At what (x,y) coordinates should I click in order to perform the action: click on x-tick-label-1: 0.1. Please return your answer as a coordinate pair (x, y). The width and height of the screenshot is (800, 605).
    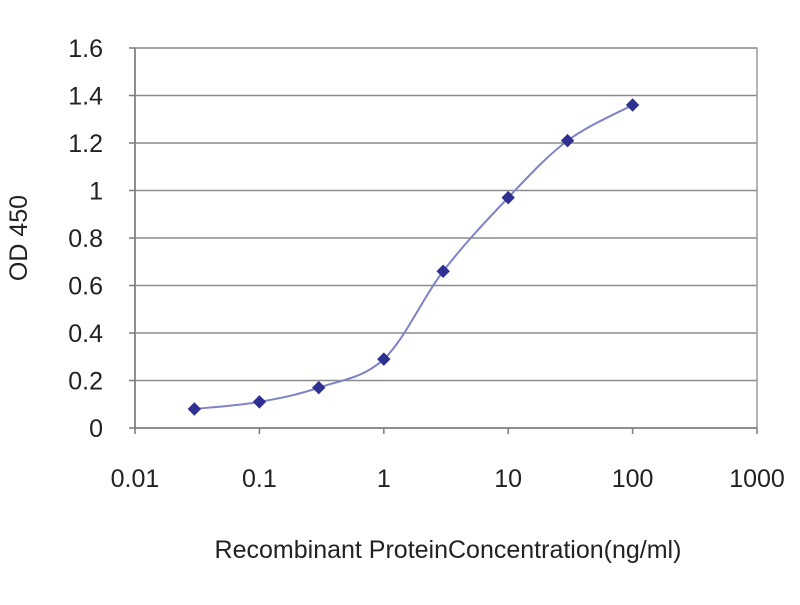
    Looking at the image, I should click on (259, 479).